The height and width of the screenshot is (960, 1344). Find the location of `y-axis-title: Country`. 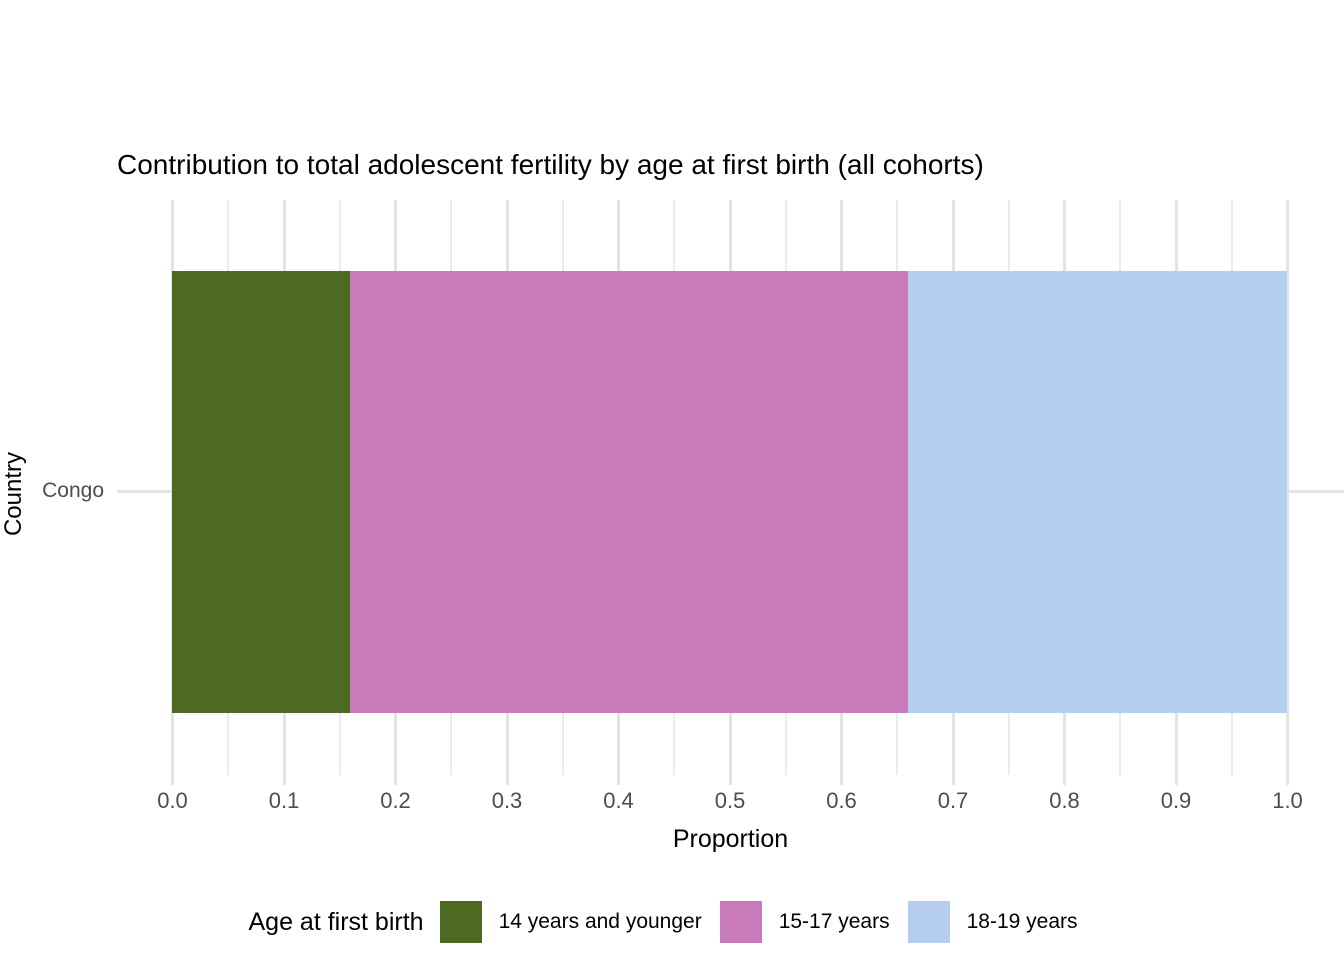

y-axis-title: Country is located at coordinates (13, 494).